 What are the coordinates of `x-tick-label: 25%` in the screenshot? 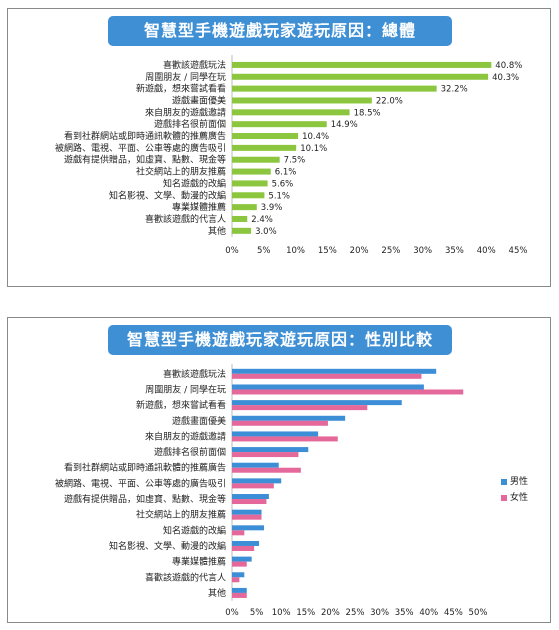 It's located at (390, 251).